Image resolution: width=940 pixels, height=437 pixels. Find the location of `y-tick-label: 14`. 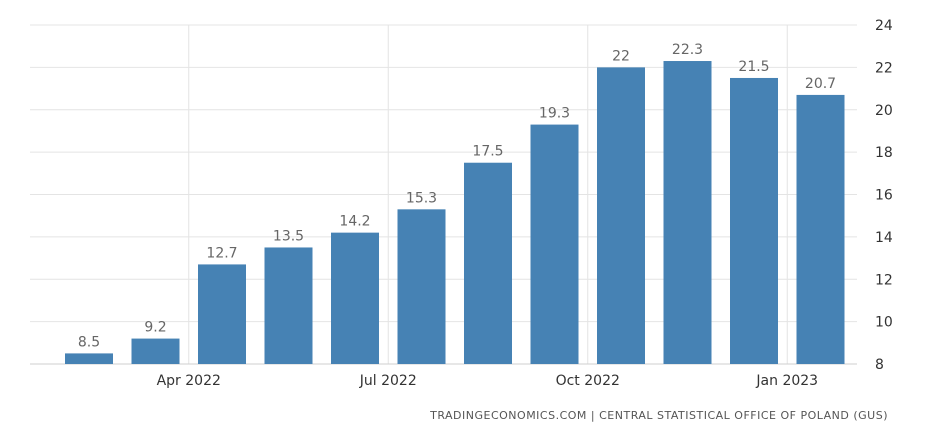

y-tick-label: 14 is located at coordinates (884, 238).